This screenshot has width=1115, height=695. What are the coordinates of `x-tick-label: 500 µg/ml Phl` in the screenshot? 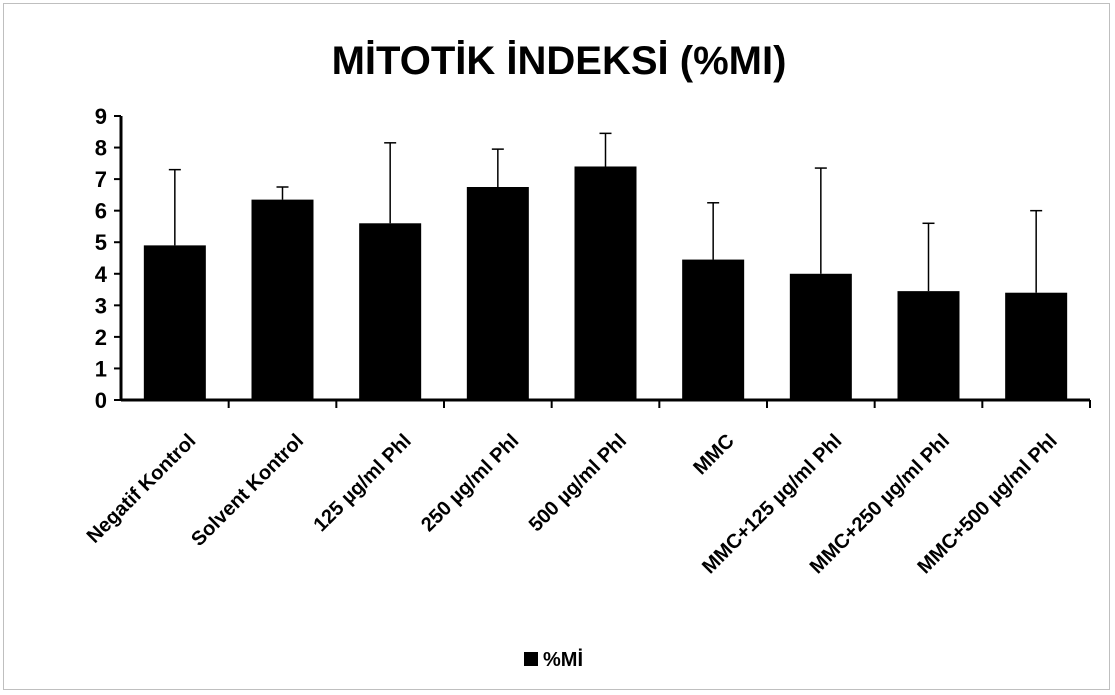 It's located at (578, 483).